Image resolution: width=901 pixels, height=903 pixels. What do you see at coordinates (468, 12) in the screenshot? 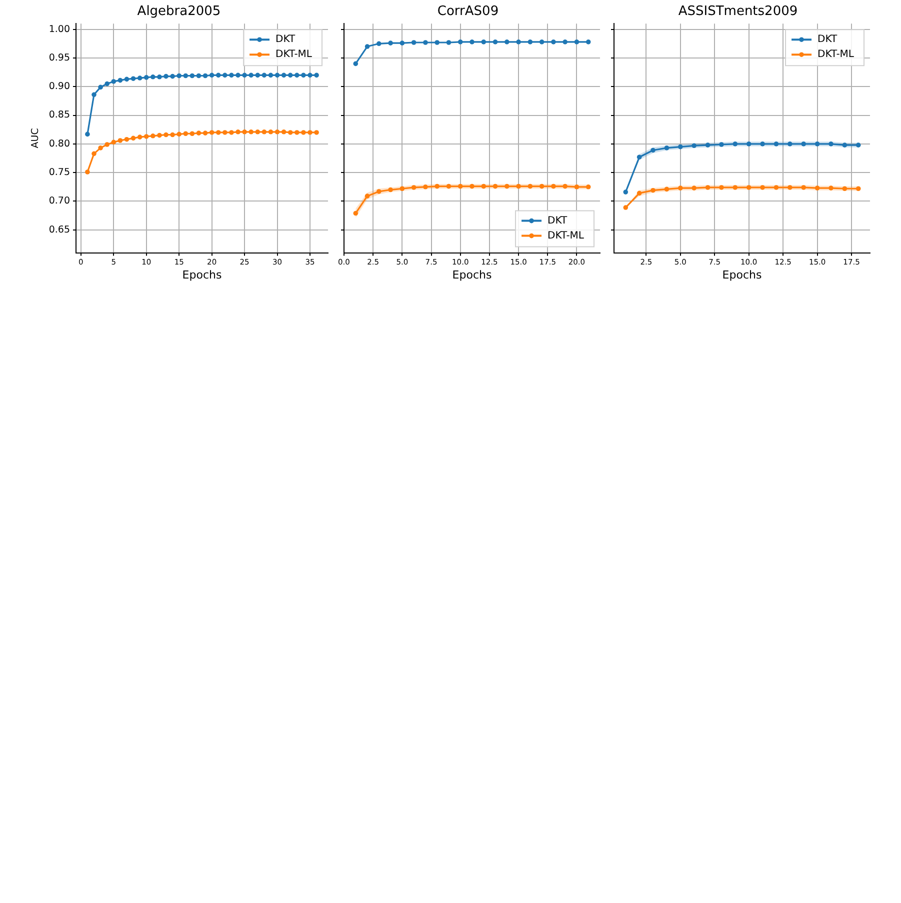
I see `chart-title: CorrAS09` at bounding box center [468, 12].